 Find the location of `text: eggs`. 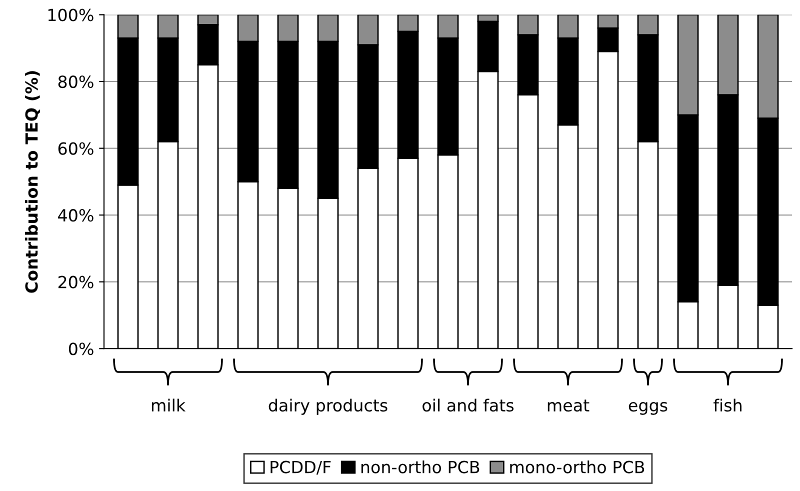

text: eggs is located at coordinates (648, 408).